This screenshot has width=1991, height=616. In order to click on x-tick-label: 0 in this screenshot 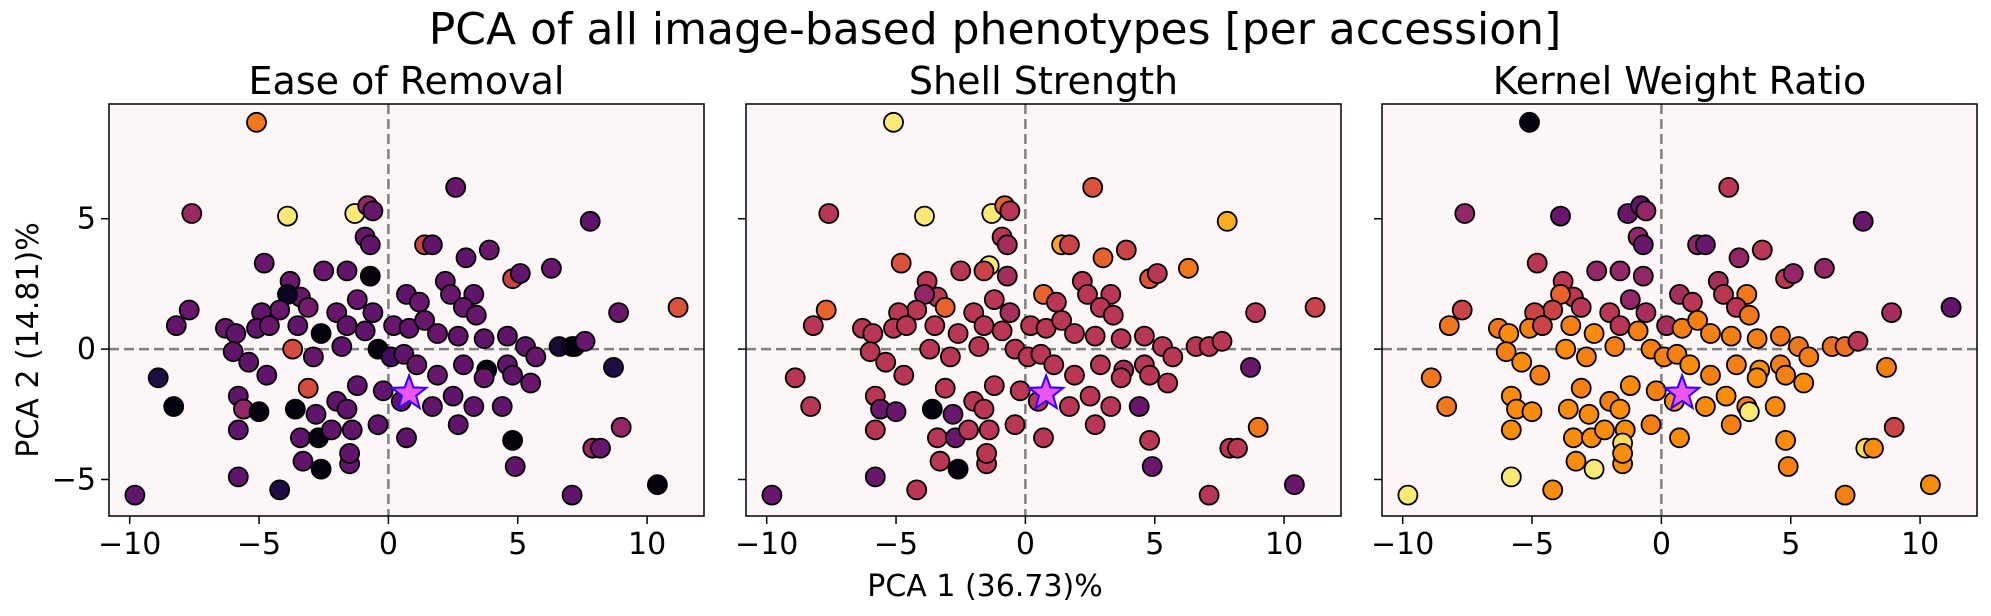, I will do `click(1661, 544)`.